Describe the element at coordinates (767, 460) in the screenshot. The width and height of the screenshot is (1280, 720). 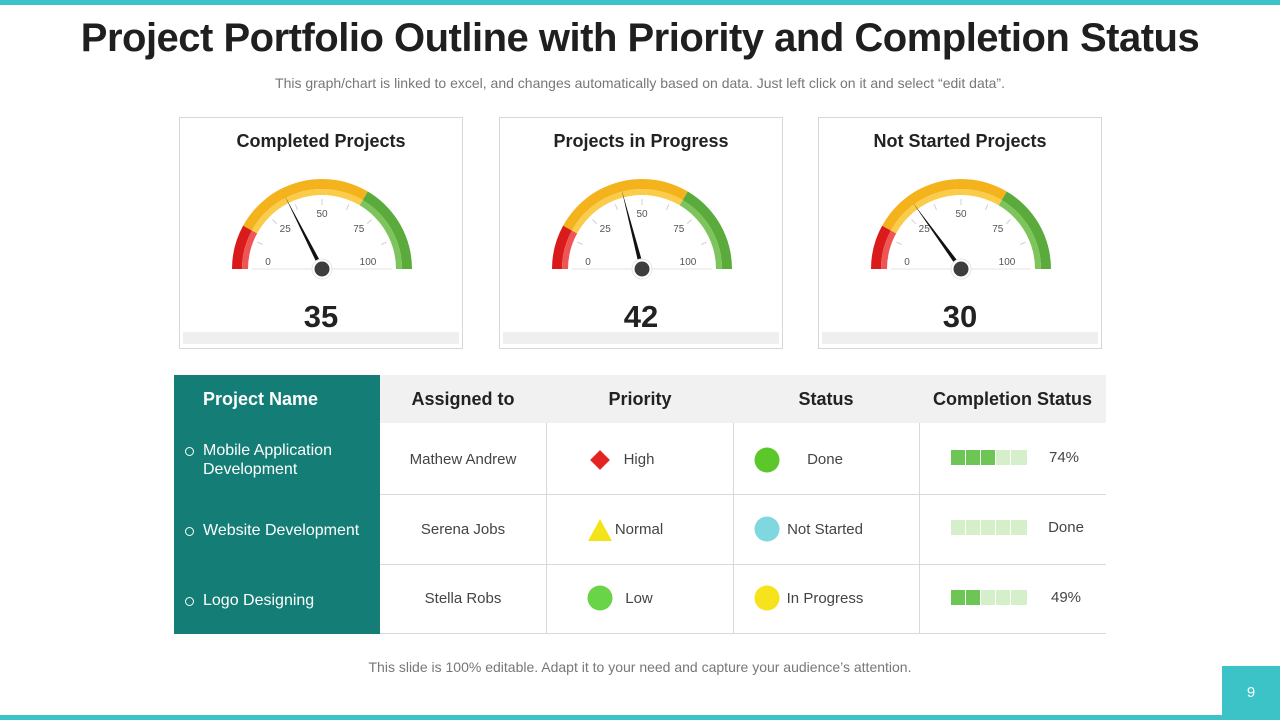
I see `status-done-circle-icon` at that location.